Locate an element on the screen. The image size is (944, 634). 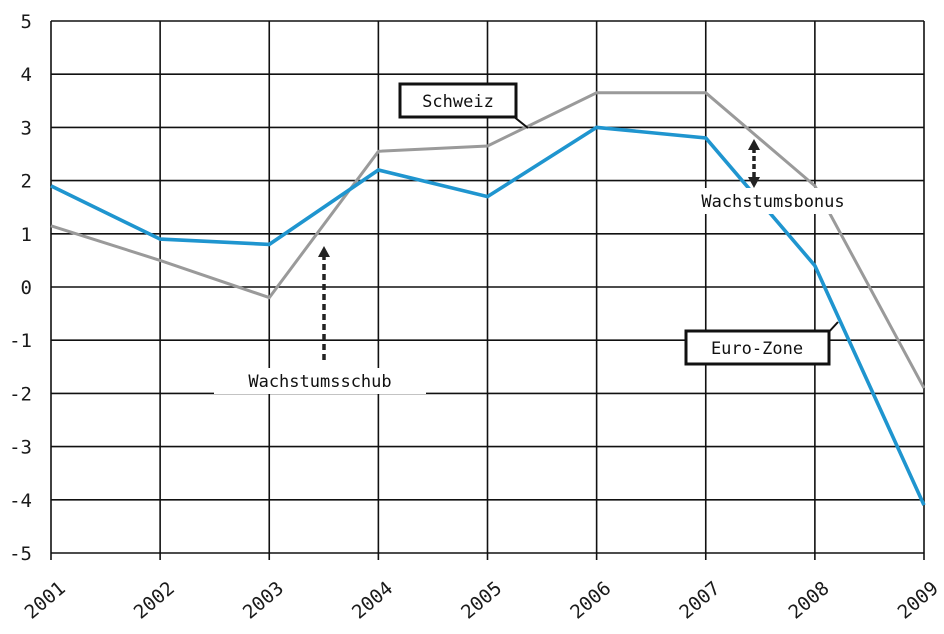
wachstumsbonus-arrow-head-up is located at coordinates (754, 144).